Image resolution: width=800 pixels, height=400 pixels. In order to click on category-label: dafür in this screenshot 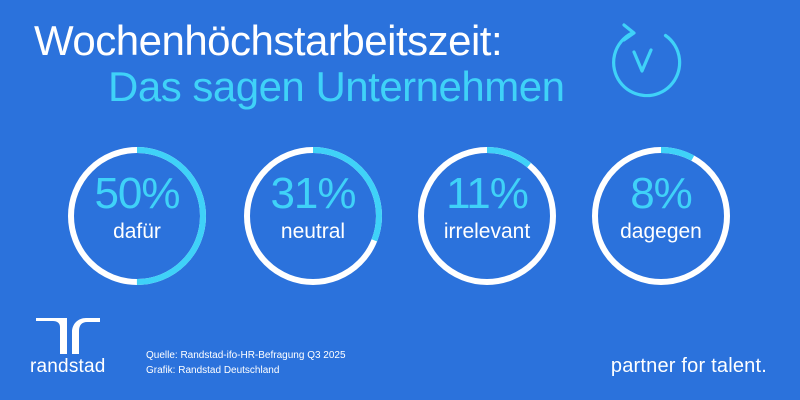, I will do `click(137, 231)`.